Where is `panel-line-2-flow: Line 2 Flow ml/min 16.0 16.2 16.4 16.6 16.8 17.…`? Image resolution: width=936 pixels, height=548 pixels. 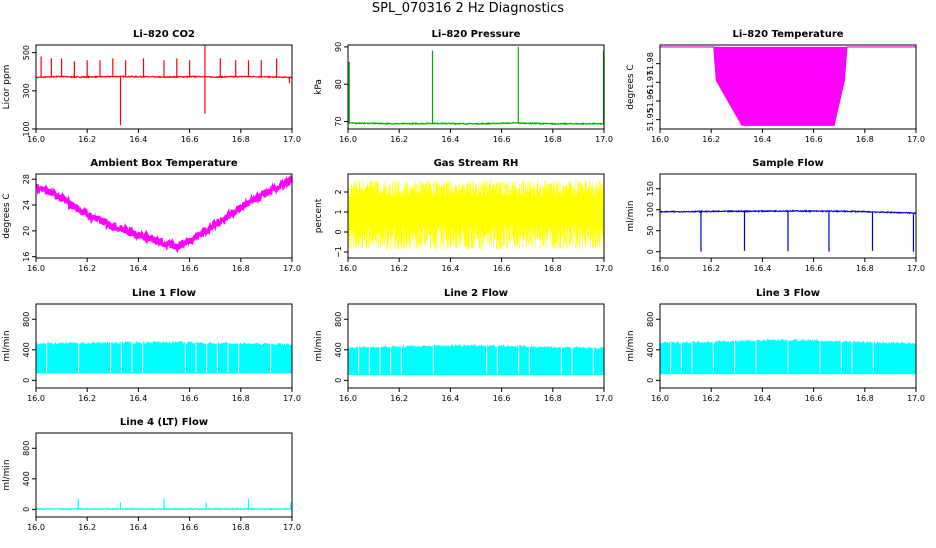
panel-line-2-flow: Line 2 Flow ml/min 16.0 16.2 16.4 16.6 16.8 17.… is located at coordinates (463, 345).